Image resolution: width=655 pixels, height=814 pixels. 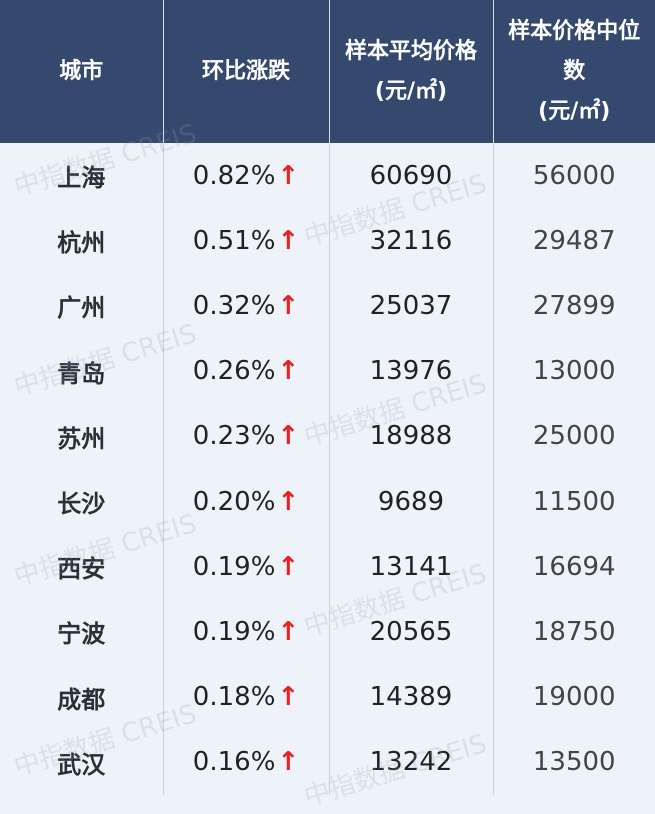 What do you see at coordinates (574, 305) in the screenshot?
I see `median-price-cell: 27899` at bounding box center [574, 305].